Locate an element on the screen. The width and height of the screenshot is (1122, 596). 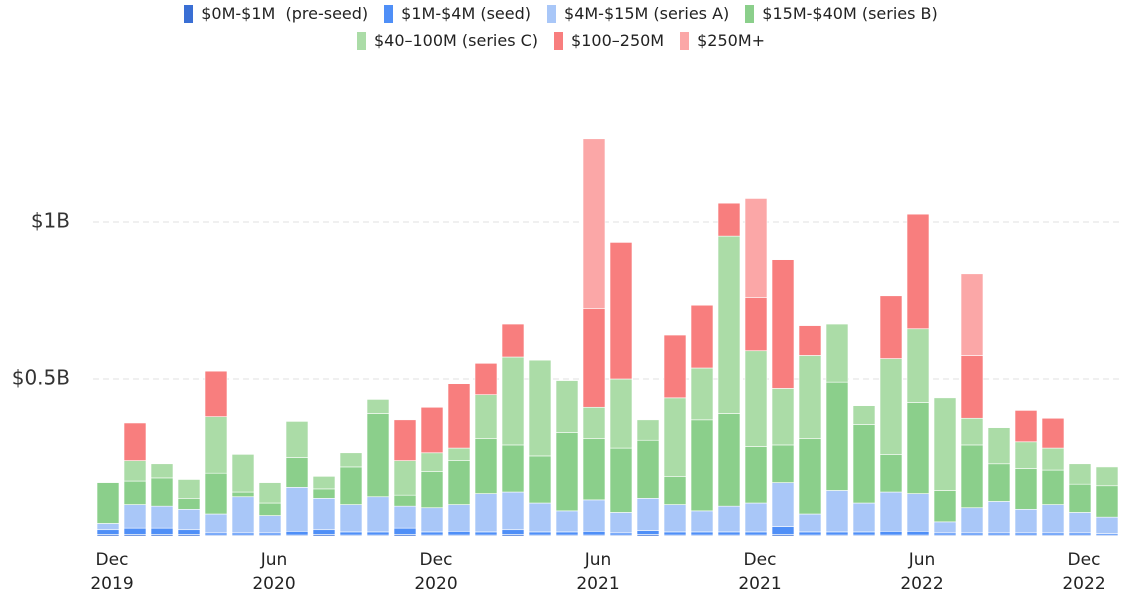
legend-label: $250M+ is located at coordinates (731, 40).